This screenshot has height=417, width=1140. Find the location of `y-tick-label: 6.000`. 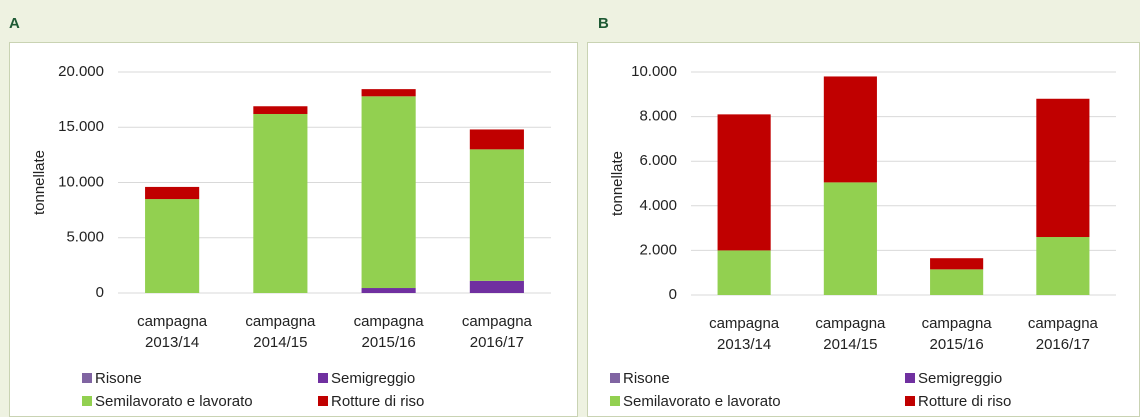

y-tick-label: 6.000 is located at coordinates (658, 160).